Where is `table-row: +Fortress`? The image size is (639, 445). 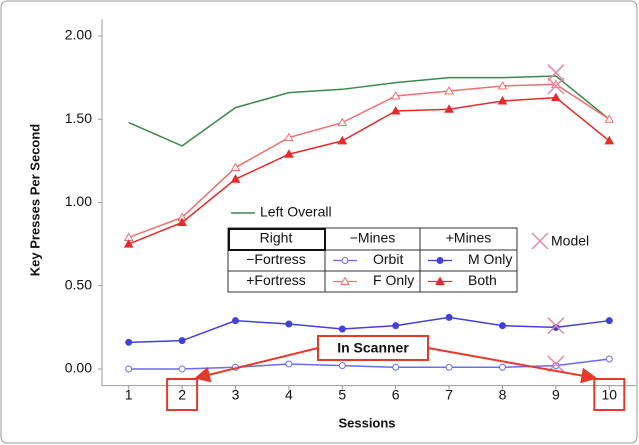
table-row: +Fortress is located at coordinates (276, 280).